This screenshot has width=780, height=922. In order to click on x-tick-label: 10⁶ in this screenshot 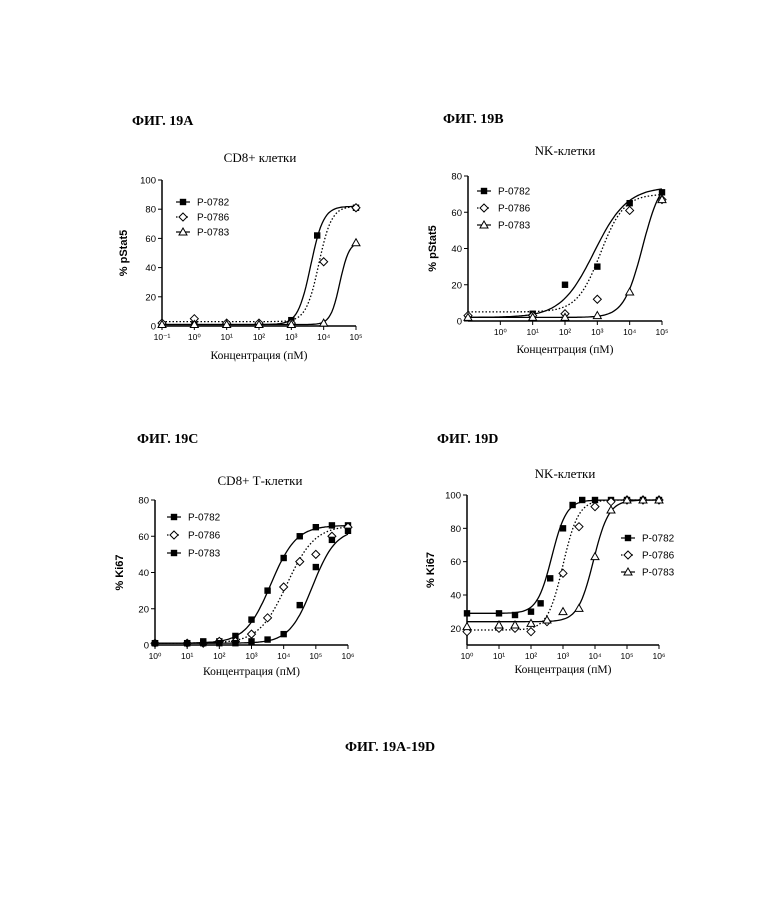, I will do `click(659, 656)`.